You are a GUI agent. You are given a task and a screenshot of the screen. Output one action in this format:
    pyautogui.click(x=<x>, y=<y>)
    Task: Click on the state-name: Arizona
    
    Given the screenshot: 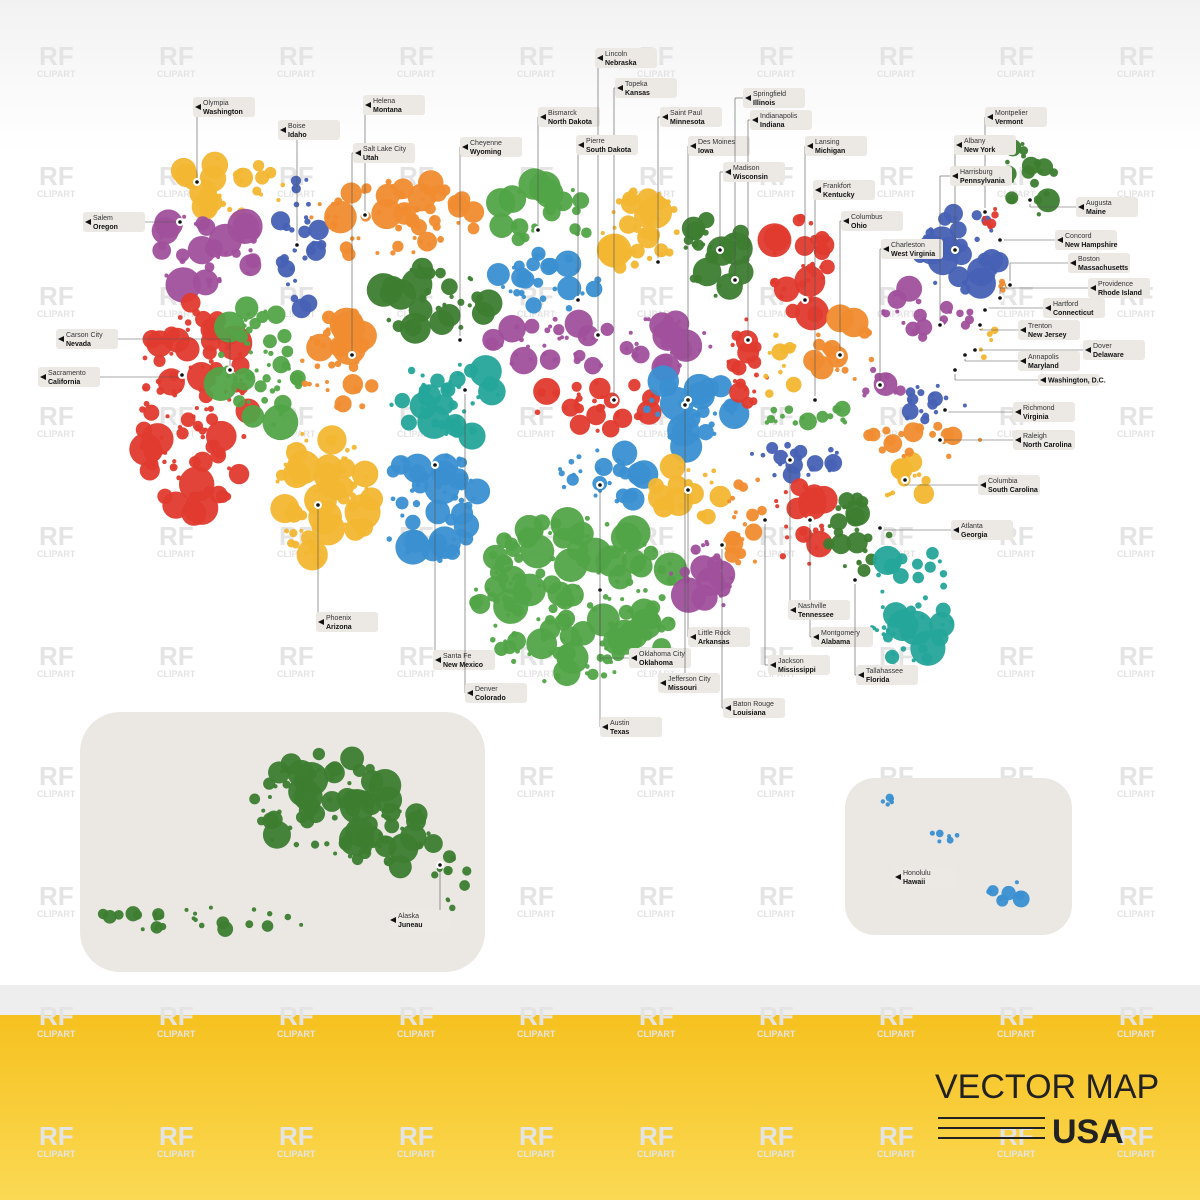 What is the action you would take?
    pyautogui.click(x=339, y=627)
    